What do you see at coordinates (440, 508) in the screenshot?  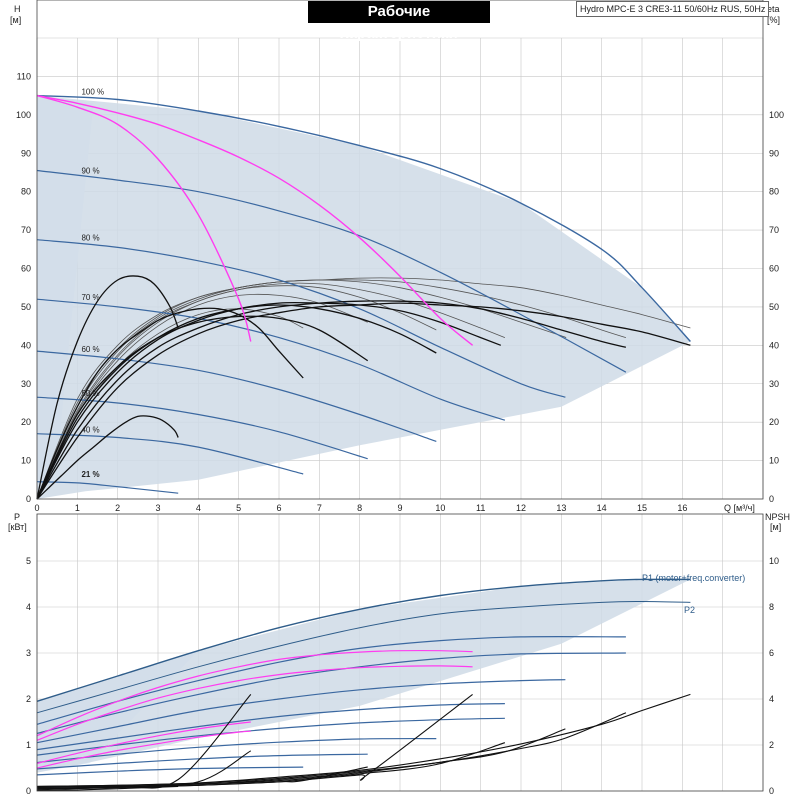 I see `top-x-tick: 10` at bounding box center [440, 508].